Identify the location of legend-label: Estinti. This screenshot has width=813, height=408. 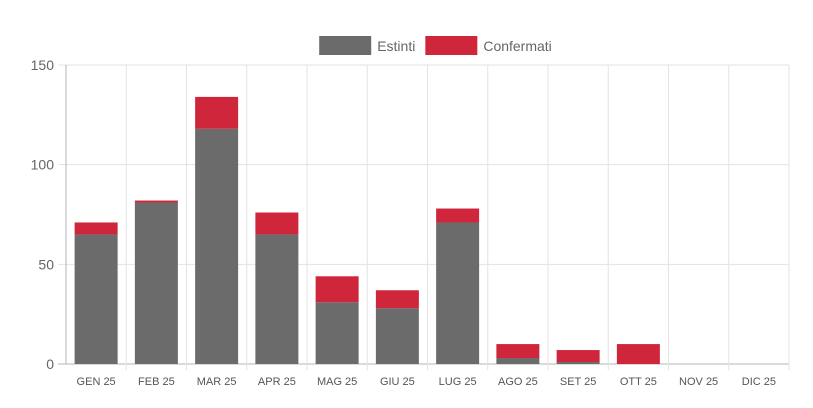
(396, 46).